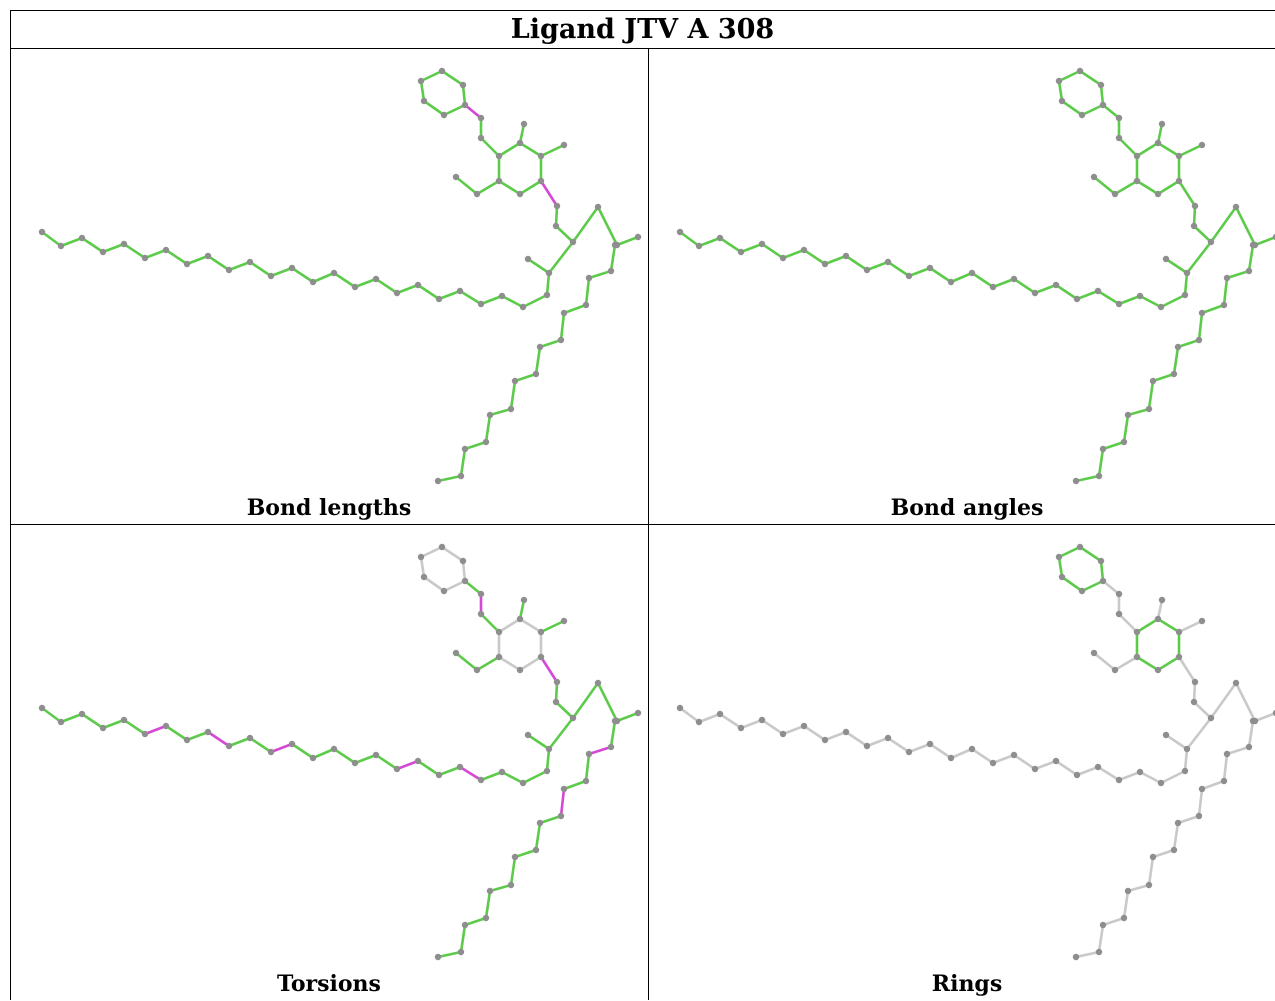 The image size is (1275, 1001). What do you see at coordinates (1264, 241) in the screenshot?
I see `bond-br3` at bounding box center [1264, 241].